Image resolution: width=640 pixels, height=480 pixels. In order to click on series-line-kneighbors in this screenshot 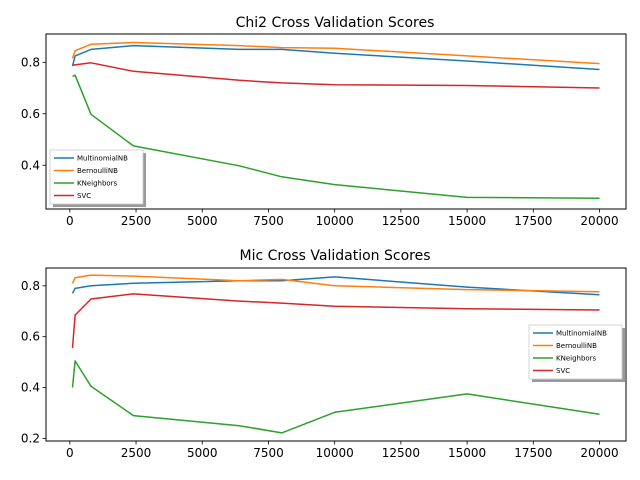, I will do `click(335, 397)`.